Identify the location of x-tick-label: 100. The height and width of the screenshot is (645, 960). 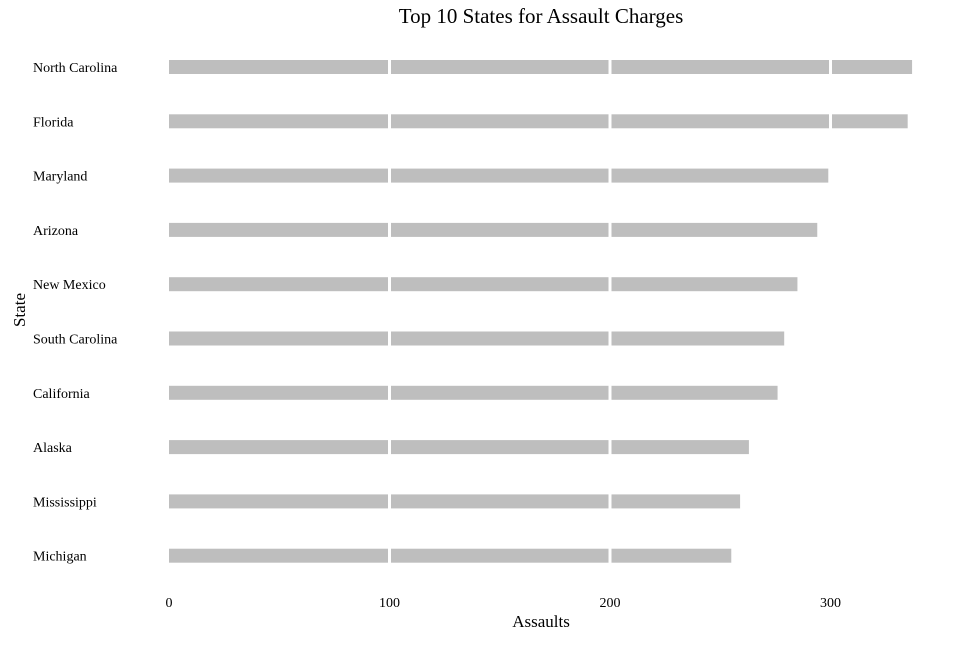
(389, 603).